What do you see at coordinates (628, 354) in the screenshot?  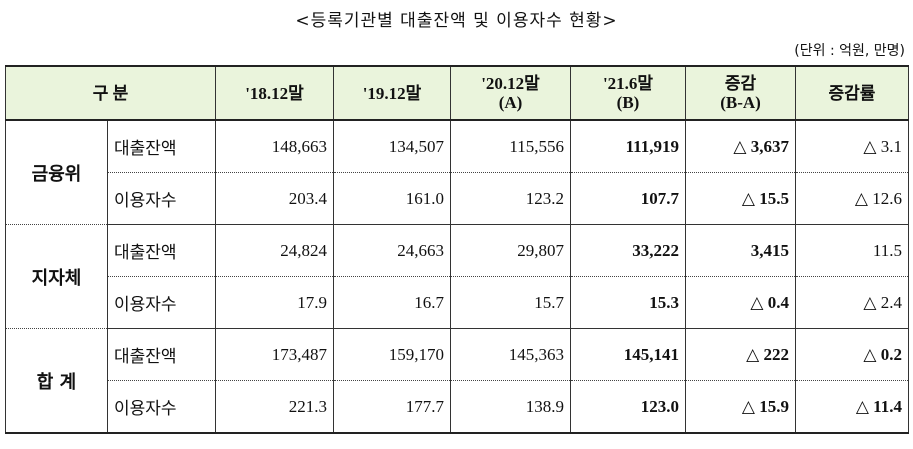 I see `cell: 145,141` at bounding box center [628, 354].